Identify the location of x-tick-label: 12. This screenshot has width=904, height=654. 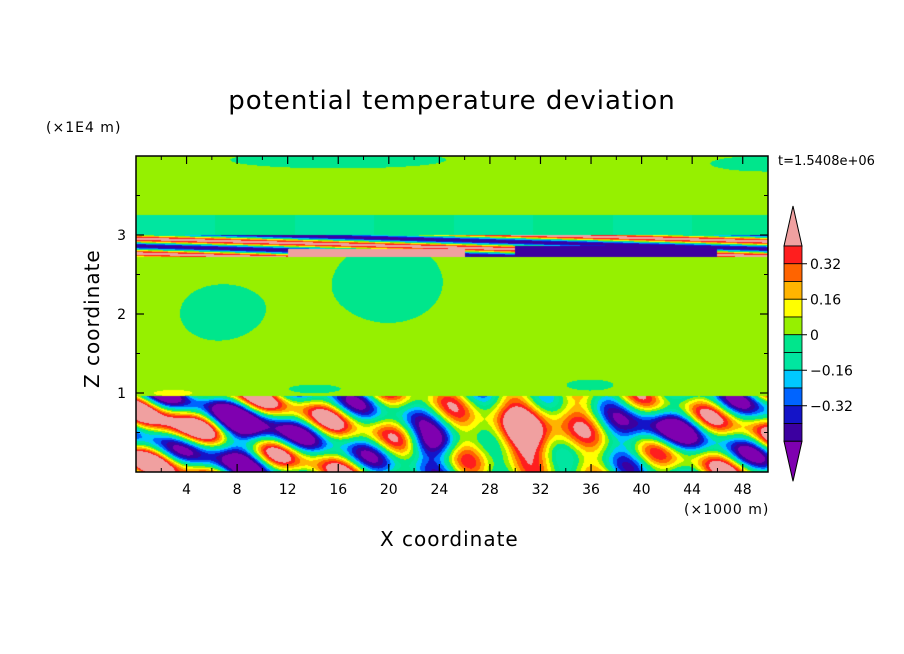
(288, 490).